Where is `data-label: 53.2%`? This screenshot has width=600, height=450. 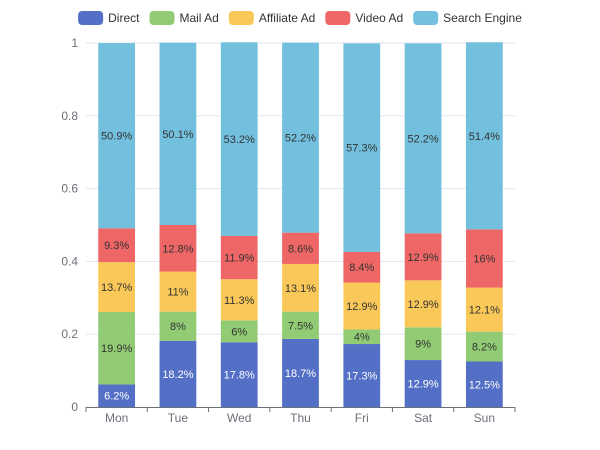
data-label: 53.2% is located at coordinates (239, 140).